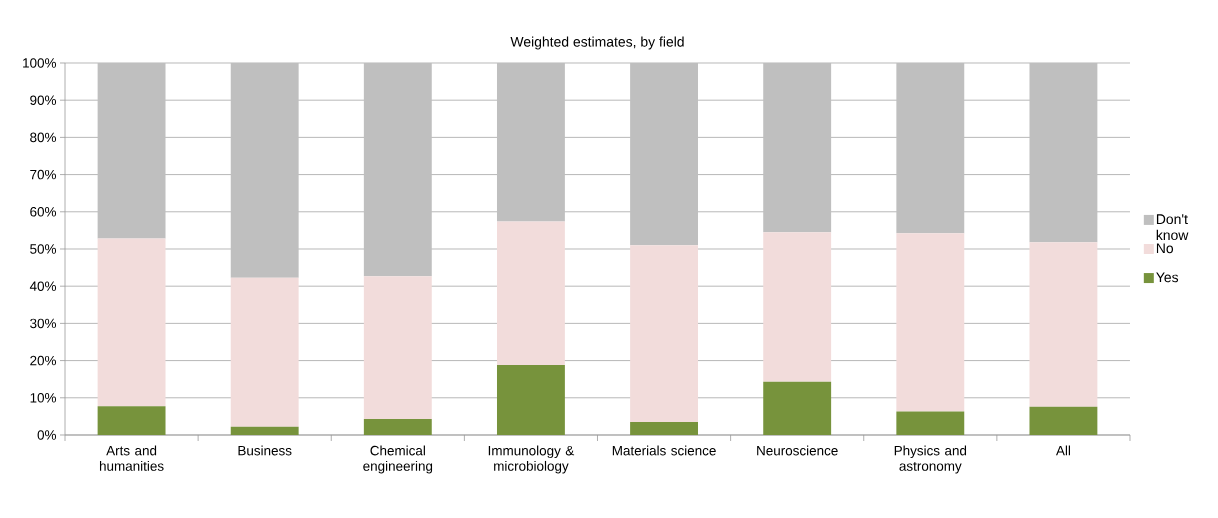 This screenshot has width=1218, height=518. Describe the element at coordinates (43, 360) in the screenshot. I see `y-tick-label: 20%` at that location.